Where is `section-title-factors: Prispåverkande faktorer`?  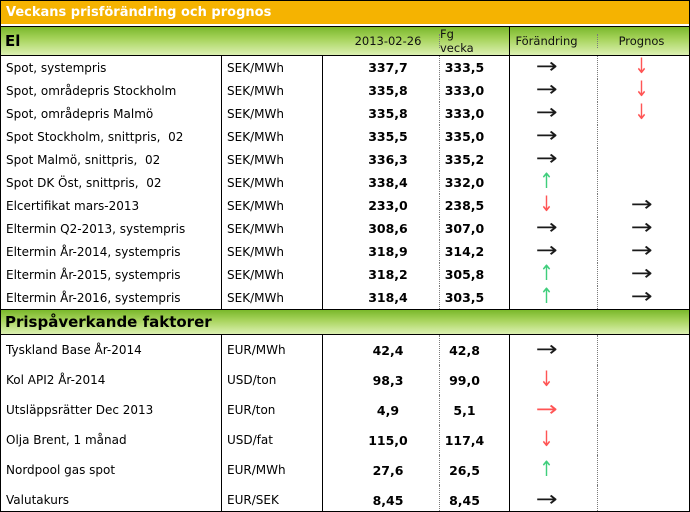
section-title-factors: Prispåverkande faktorer is located at coordinates (108, 322).